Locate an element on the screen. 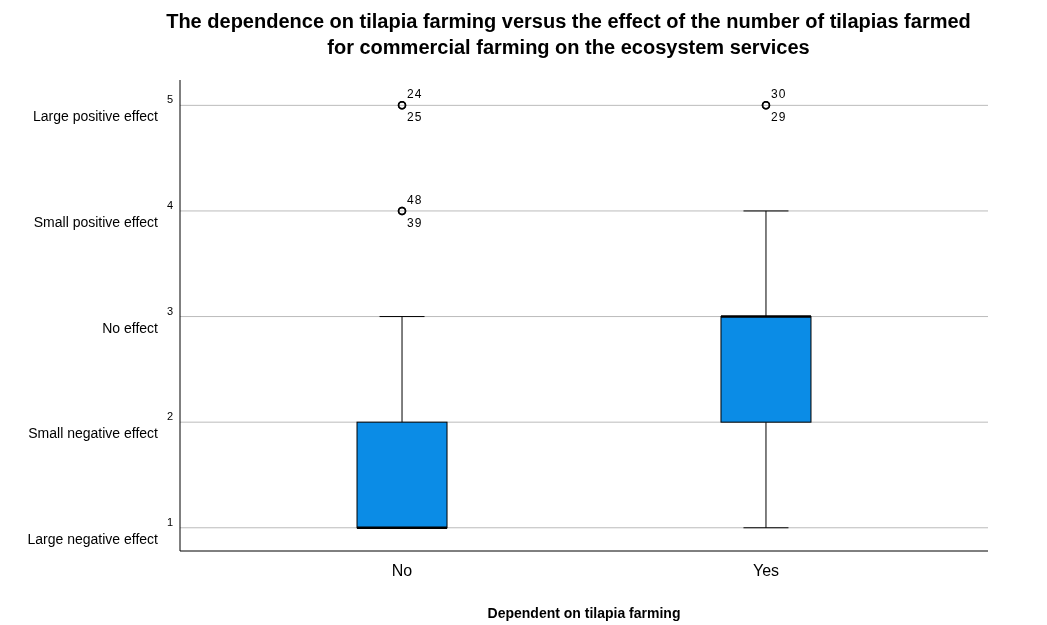  annotation: 24 is located at coordinates (415, 94).